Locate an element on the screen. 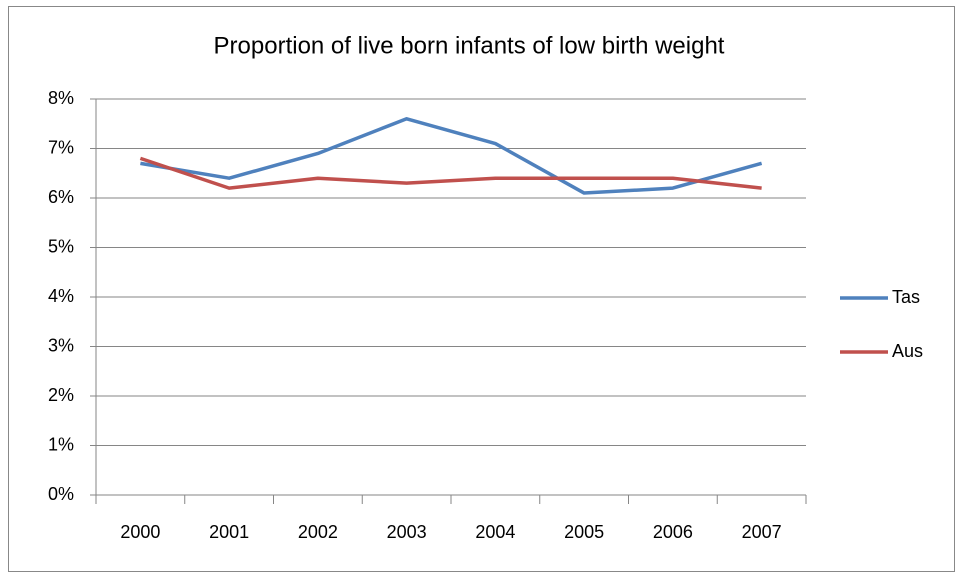 The image size is (963, 578). y-tick-label: 8% is located at coordinates (61, 98).